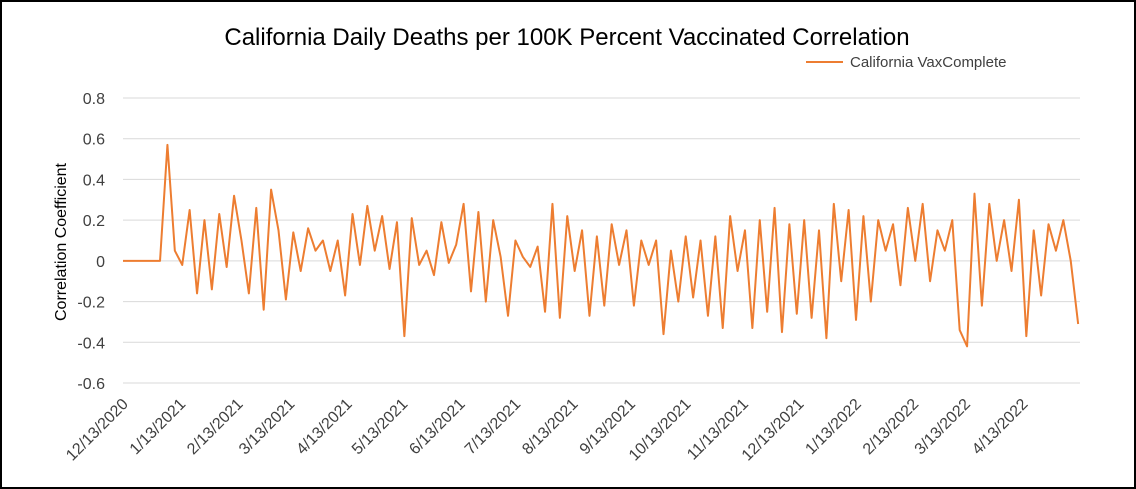 This screenshot has height=489, width=1136. What do you see at coordinates (91, 343) in the screenshot?
I see `y-tick-label: -0.4` at bounding box center [91, 343].